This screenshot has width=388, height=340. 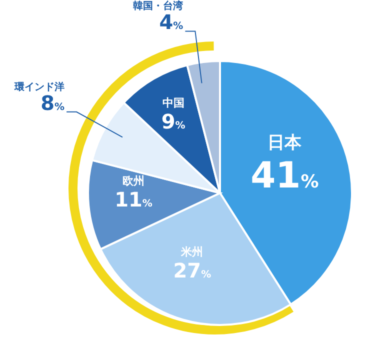 I want to click on data-label: 4%, so click(x=171, y=22).